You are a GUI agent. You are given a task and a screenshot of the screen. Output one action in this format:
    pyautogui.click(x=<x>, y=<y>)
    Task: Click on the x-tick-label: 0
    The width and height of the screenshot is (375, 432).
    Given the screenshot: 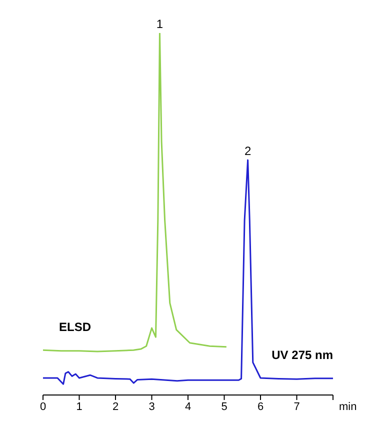 What is the action you would take?
    pyautogui.click(x=43, y=406)
    